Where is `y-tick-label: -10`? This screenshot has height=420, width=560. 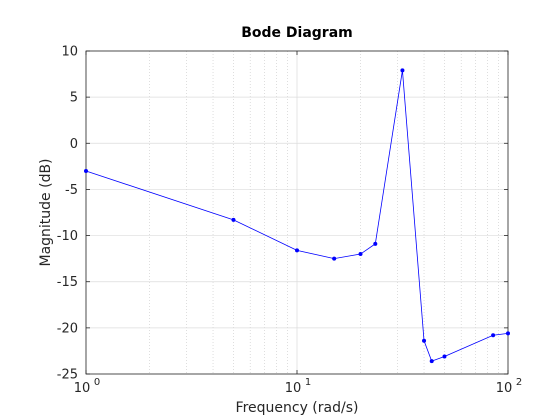 y-tick-label: -10 is located at coordinates (67, 236).